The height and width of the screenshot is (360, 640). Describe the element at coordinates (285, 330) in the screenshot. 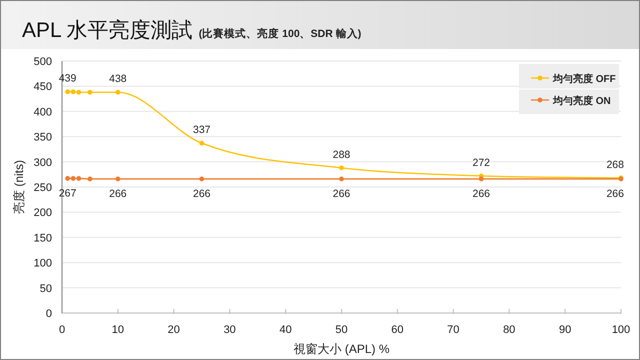

I see `x-tick-label: 40` at that location.